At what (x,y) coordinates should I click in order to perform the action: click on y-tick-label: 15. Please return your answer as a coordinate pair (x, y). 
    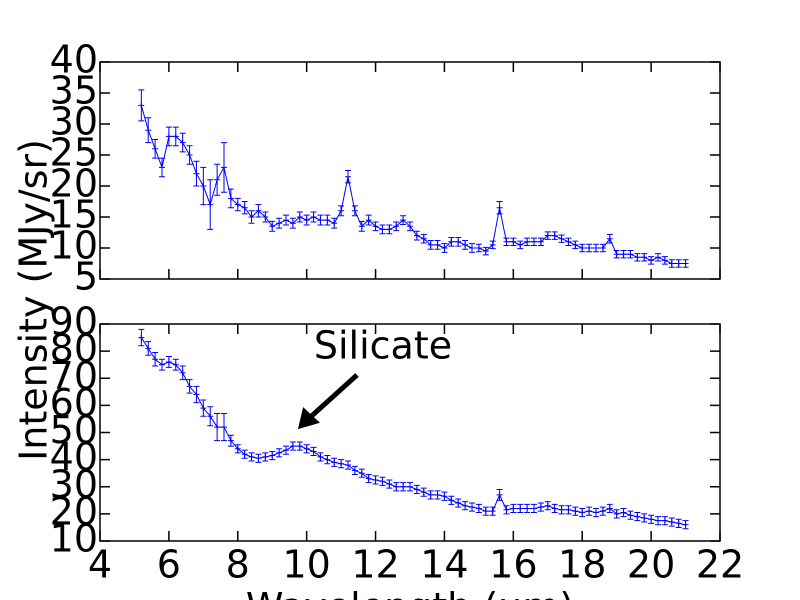
    Looking at the image, I should click on (74, 215).